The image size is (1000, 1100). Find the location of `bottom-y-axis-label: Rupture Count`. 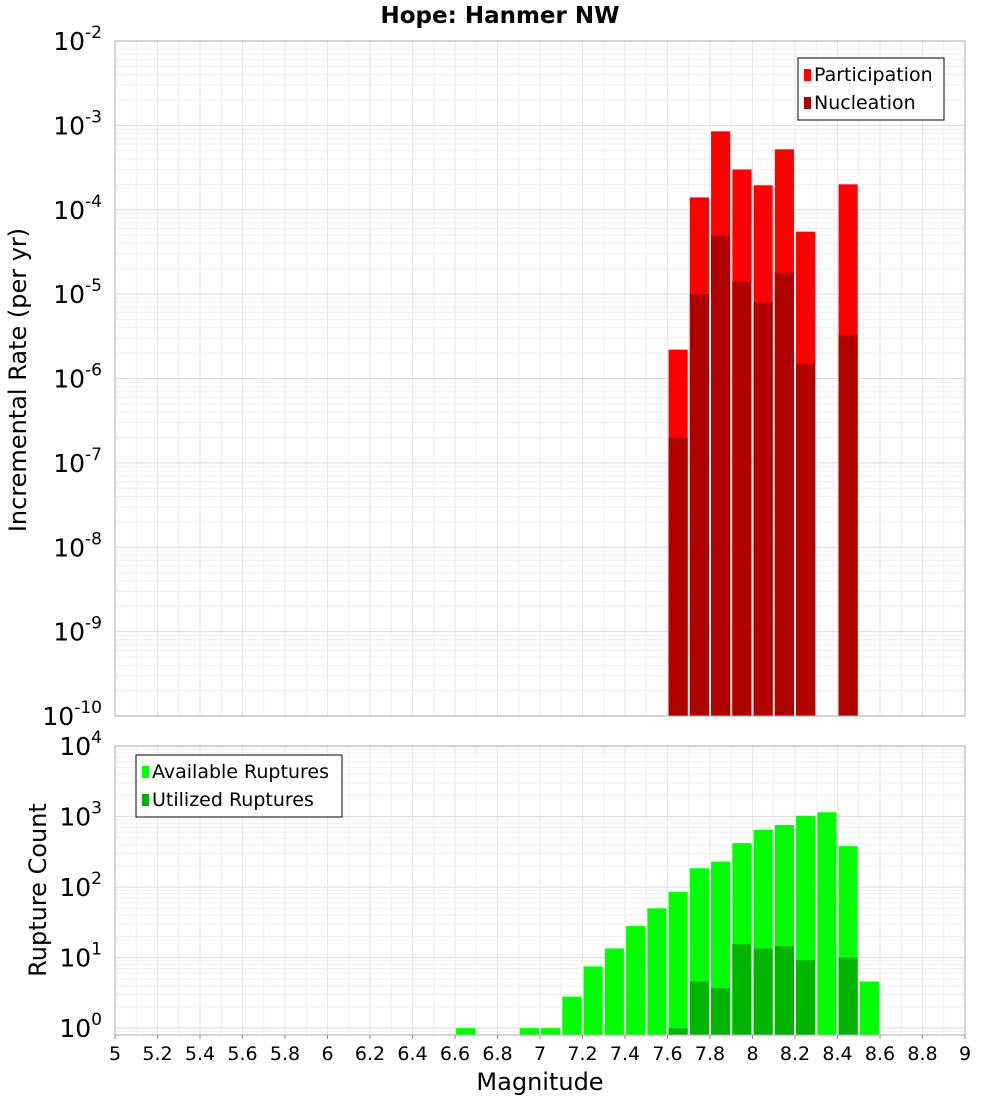

bottom-y-axis-label: Rupture Count is located at coordinates (38, 890).